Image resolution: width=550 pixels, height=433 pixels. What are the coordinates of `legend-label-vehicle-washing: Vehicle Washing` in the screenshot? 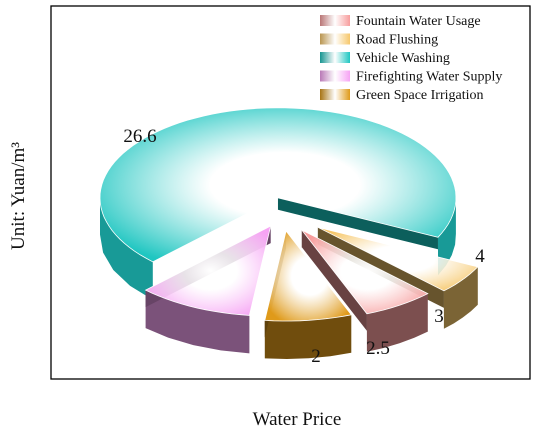 It's located at (403, 58).